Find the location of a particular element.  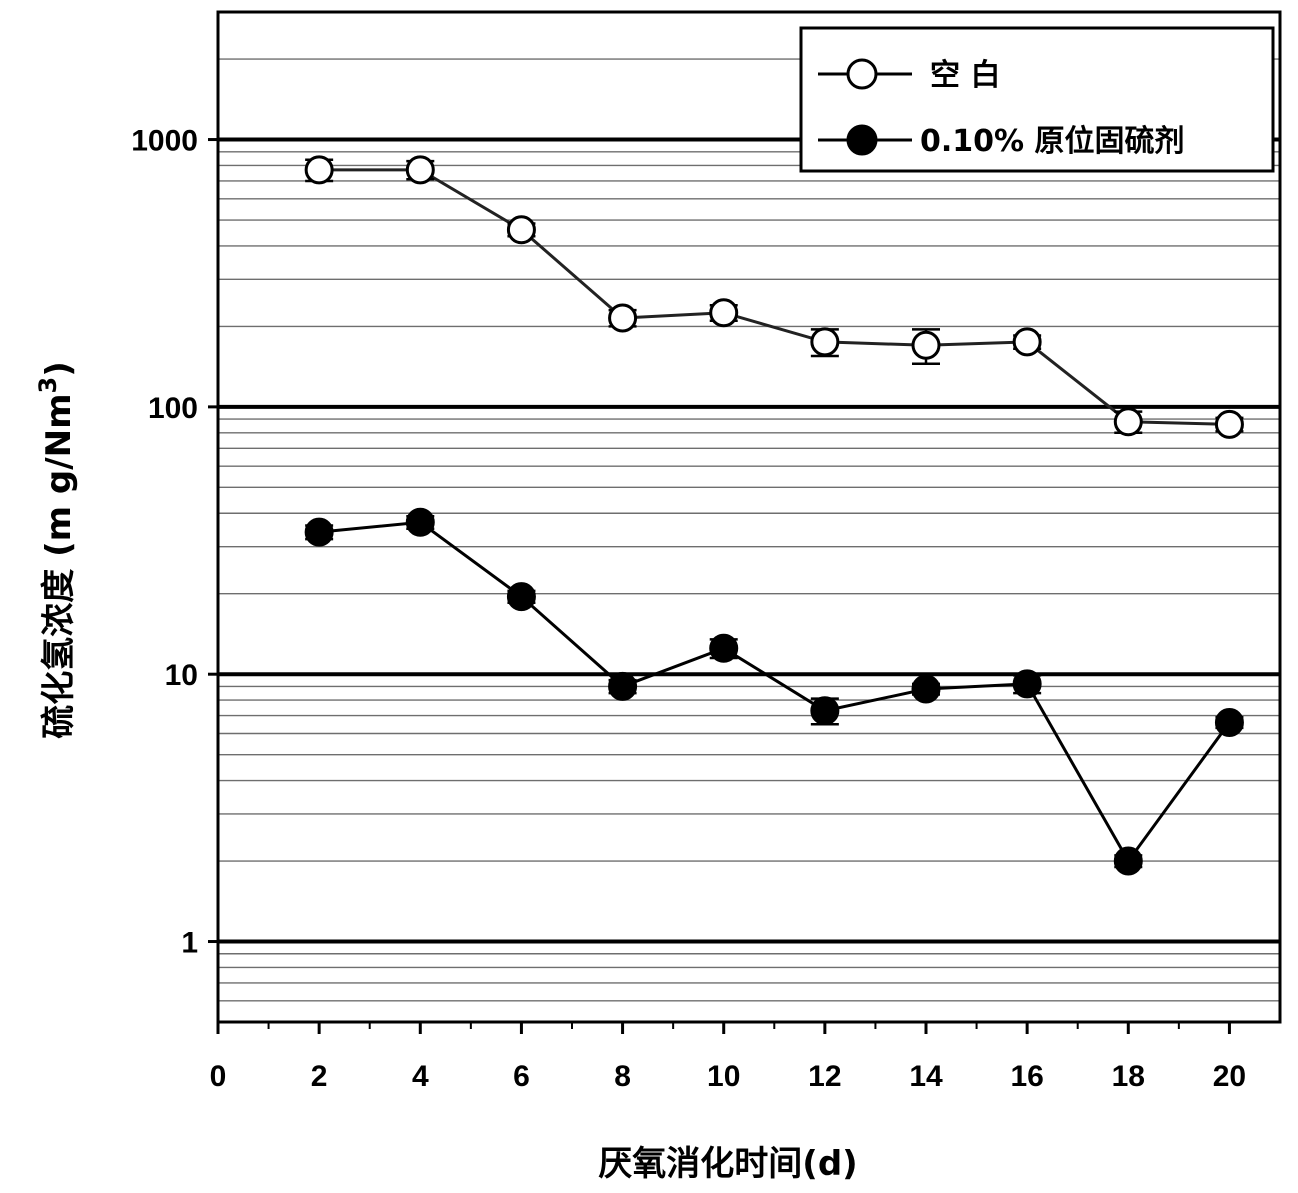

x-axis-title: 厌氧消化时间(d) is located at coordinates (727, 1164).